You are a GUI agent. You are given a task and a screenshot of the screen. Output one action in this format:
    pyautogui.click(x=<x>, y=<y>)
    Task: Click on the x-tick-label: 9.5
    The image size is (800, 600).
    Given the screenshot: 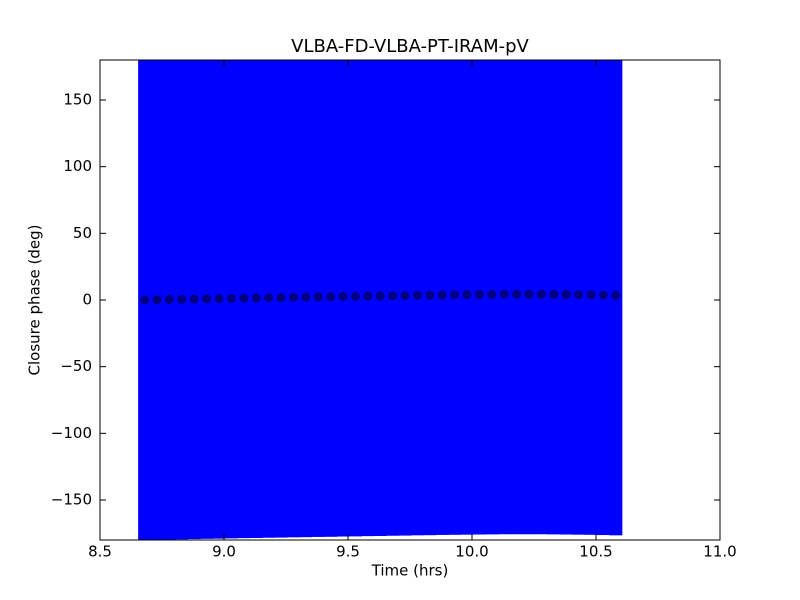 What is the action you would take?
    pyautogui.click(x=348, y=552)
    